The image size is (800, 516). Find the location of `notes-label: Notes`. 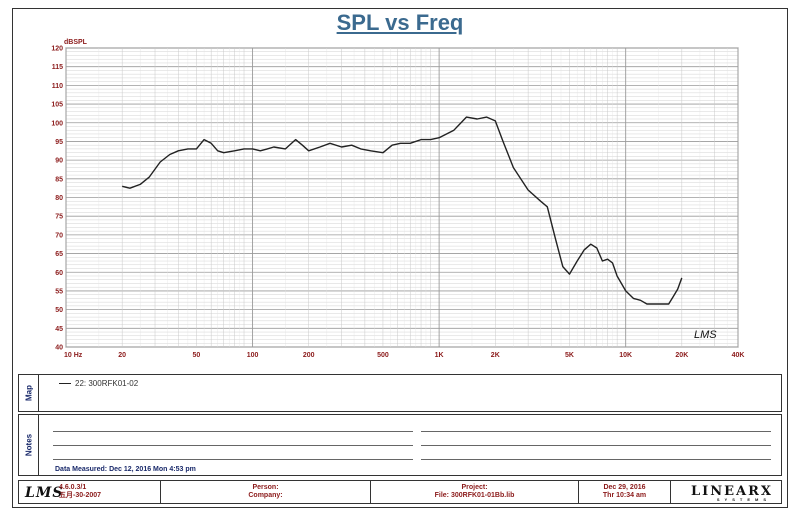

notes-label: Notes is located at coordinates (28, 445).